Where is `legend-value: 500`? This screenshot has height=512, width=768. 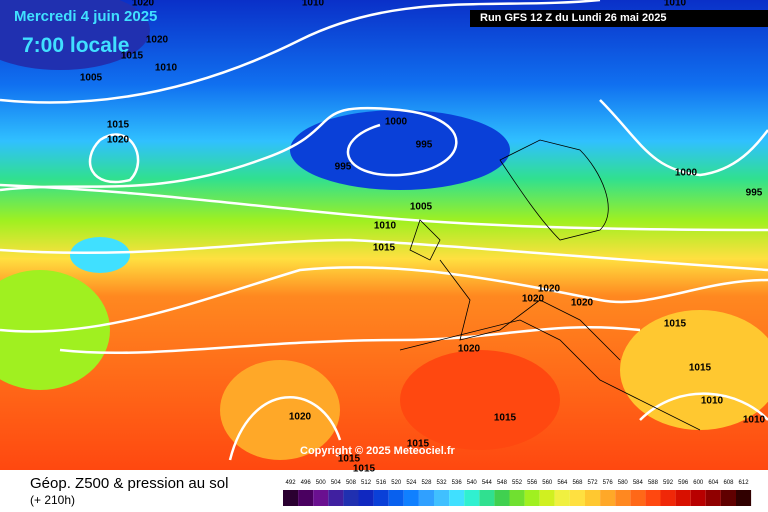 legend-value: 500 is located at coordinates (321, 483).